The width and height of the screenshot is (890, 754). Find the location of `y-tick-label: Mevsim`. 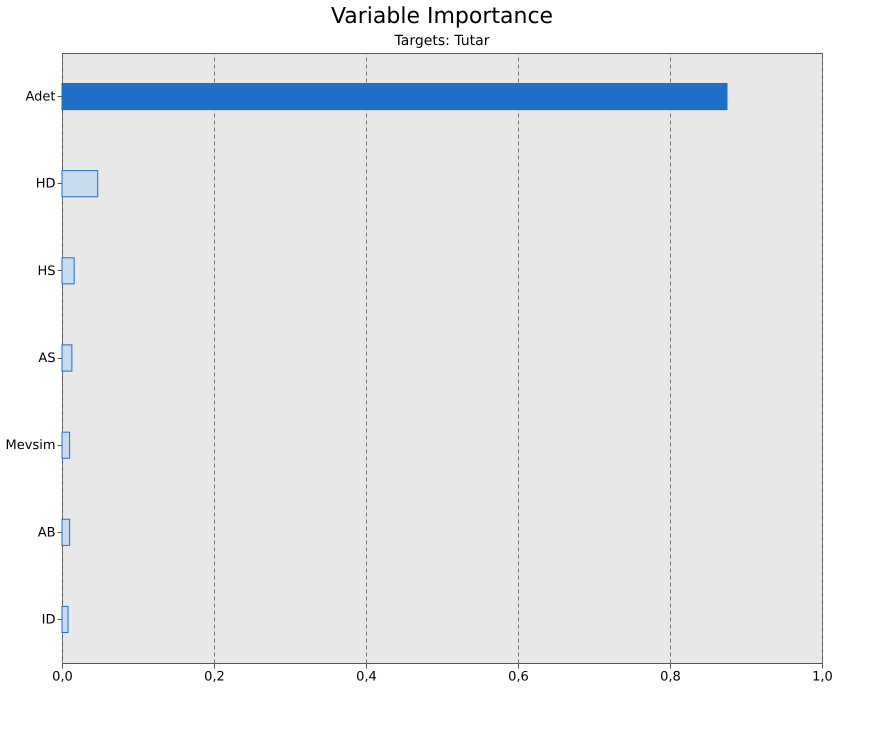

y-tick-label: Mevsim is located at coordinates (31, 446).